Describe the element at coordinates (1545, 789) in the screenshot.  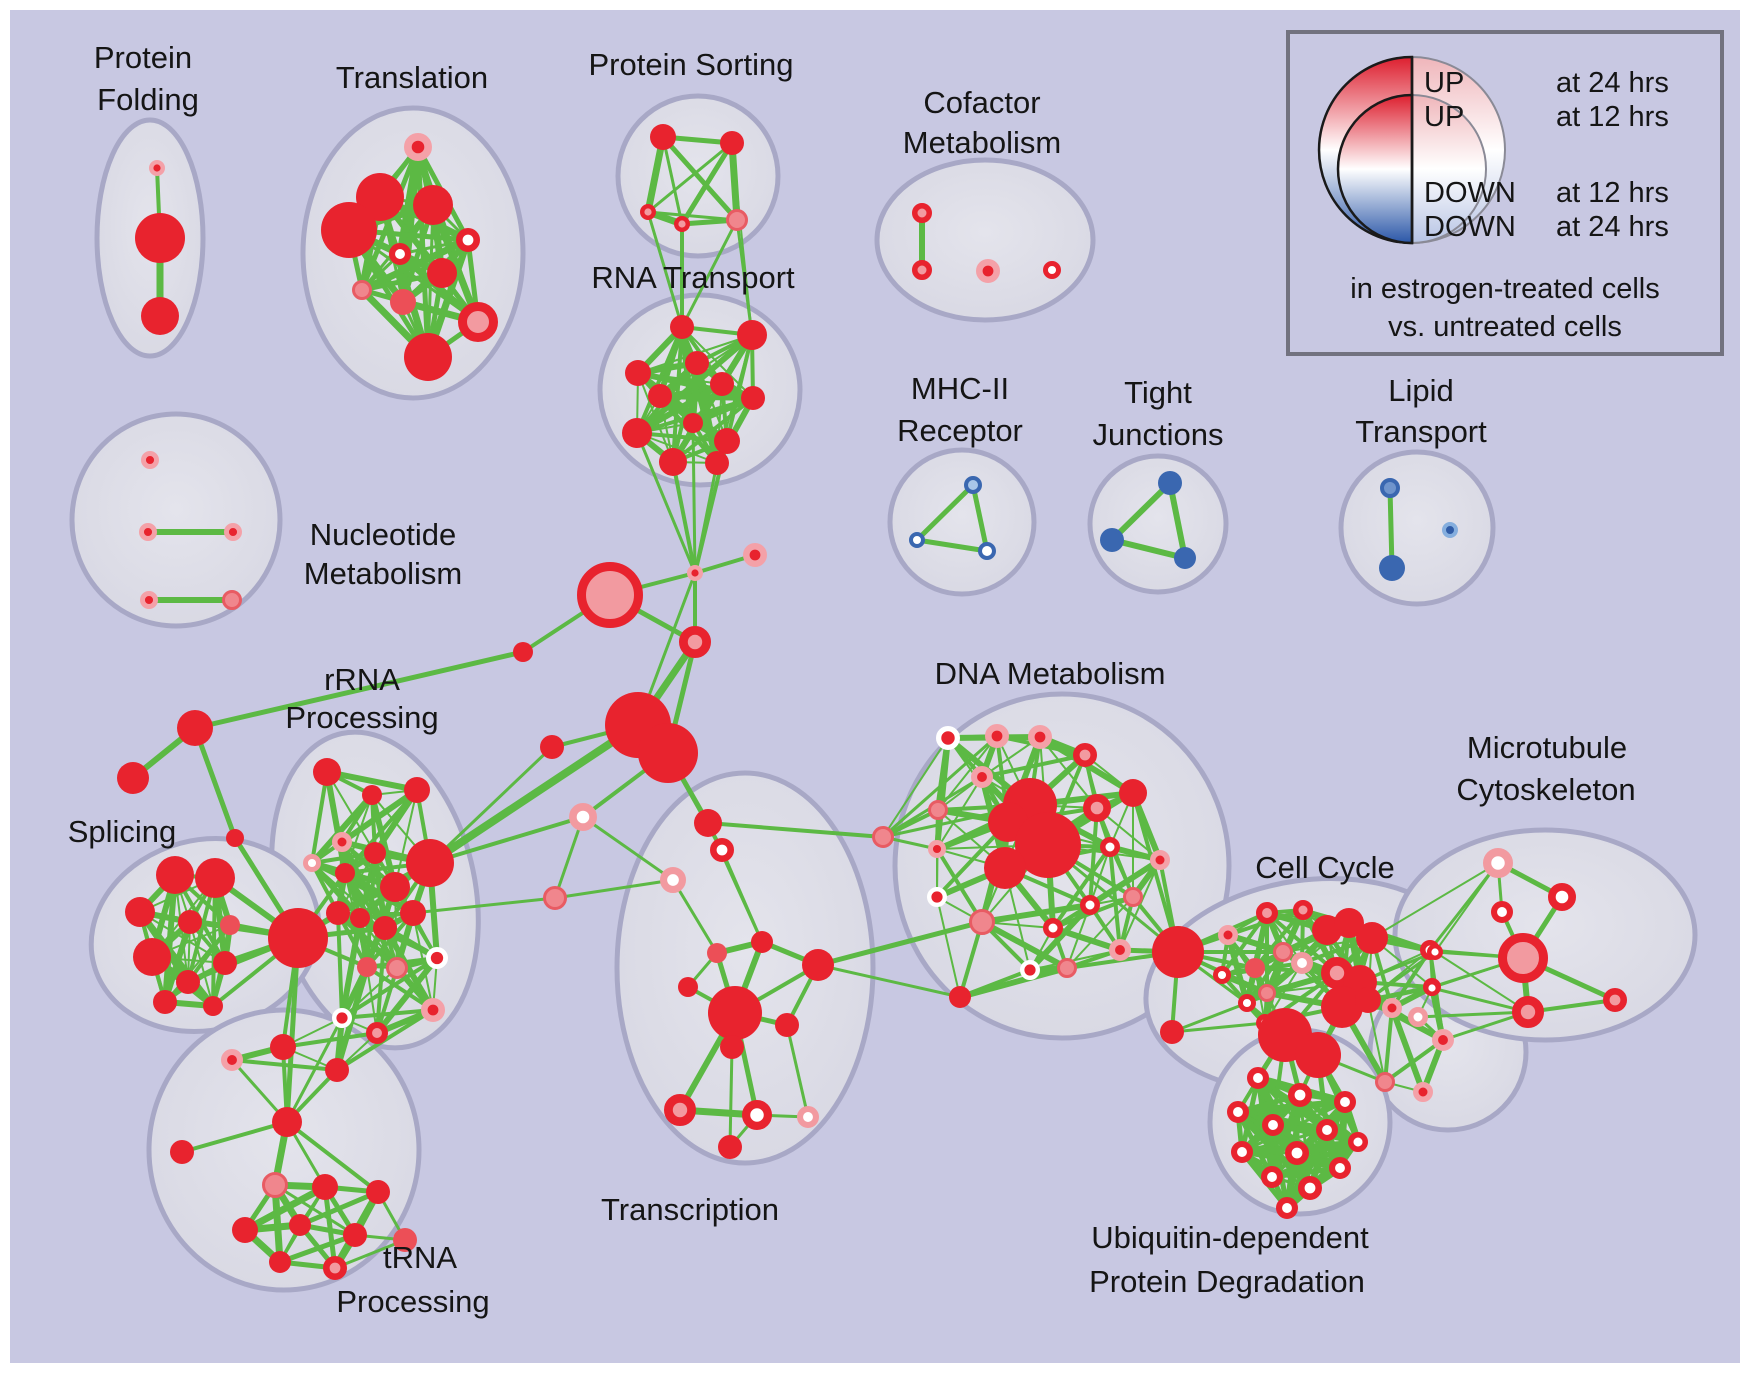
I see `cluster-label-microtubule-cytoskeleton: Cytoskeleton` at that location.